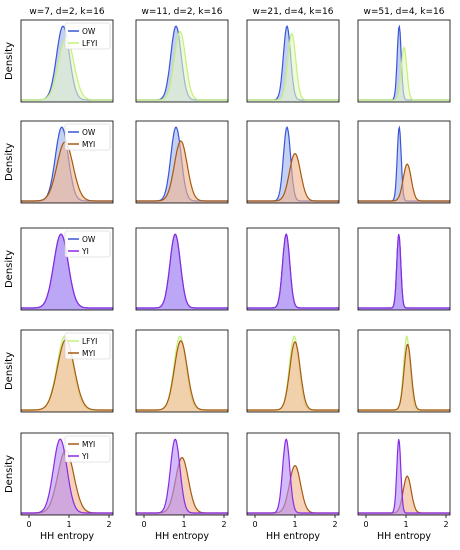  I want to click on column-title: w=11, d=2, k=16, so click(182, 12).